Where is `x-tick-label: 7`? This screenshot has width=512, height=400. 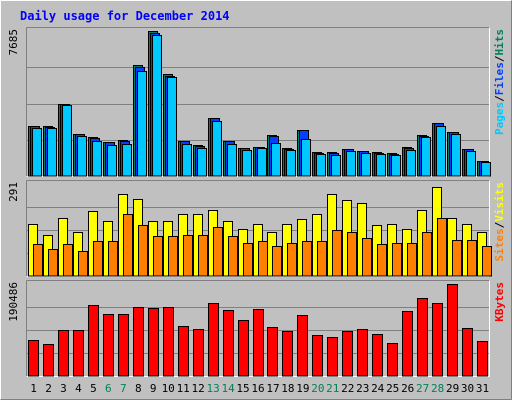
x-tick-label: 7 is located at coordinates (123, 388).